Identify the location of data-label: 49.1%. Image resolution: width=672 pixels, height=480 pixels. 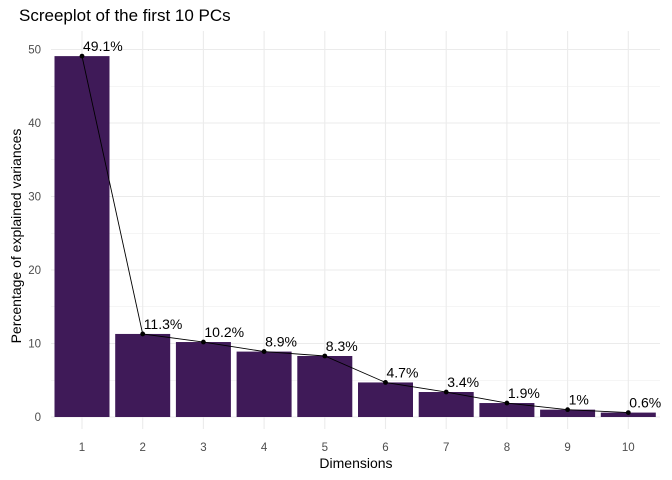
(103, 46).